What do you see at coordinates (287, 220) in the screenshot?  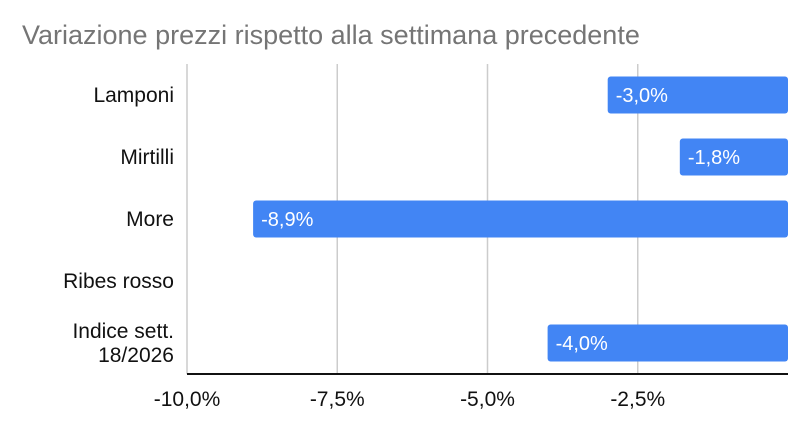 I see `bar-data-label: -8,9%` at bounding box center [287, 220].